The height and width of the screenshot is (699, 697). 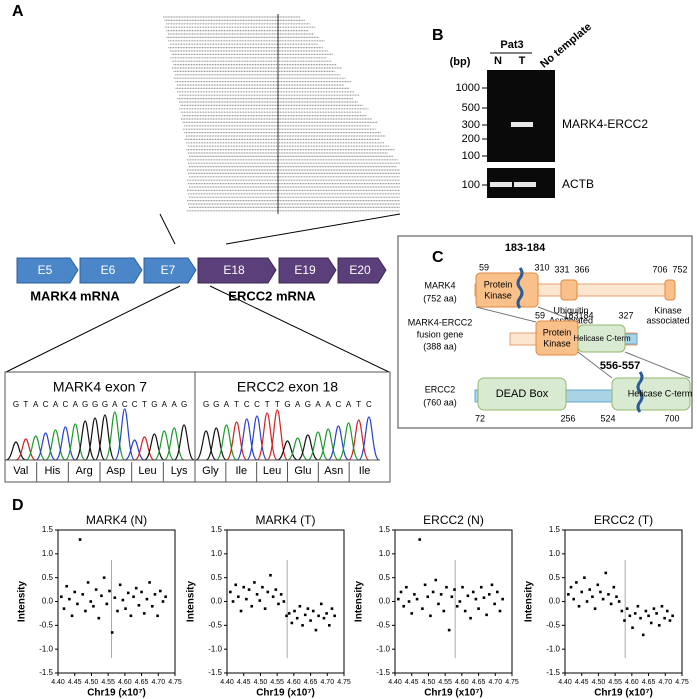 What do you see at coordinates (453, 520) in the screenshot?
I see `chart-title: ERCC2 (N)` at bounding box center [453, 520].